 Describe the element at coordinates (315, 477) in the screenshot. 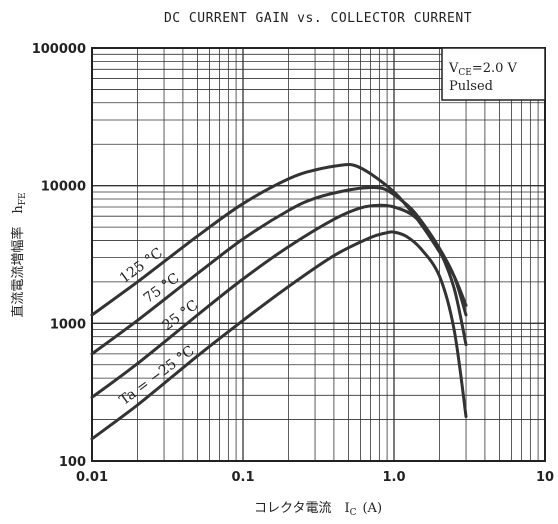

I see `x-tick-labels: 0.01 0.1 1.0 10` at that location.